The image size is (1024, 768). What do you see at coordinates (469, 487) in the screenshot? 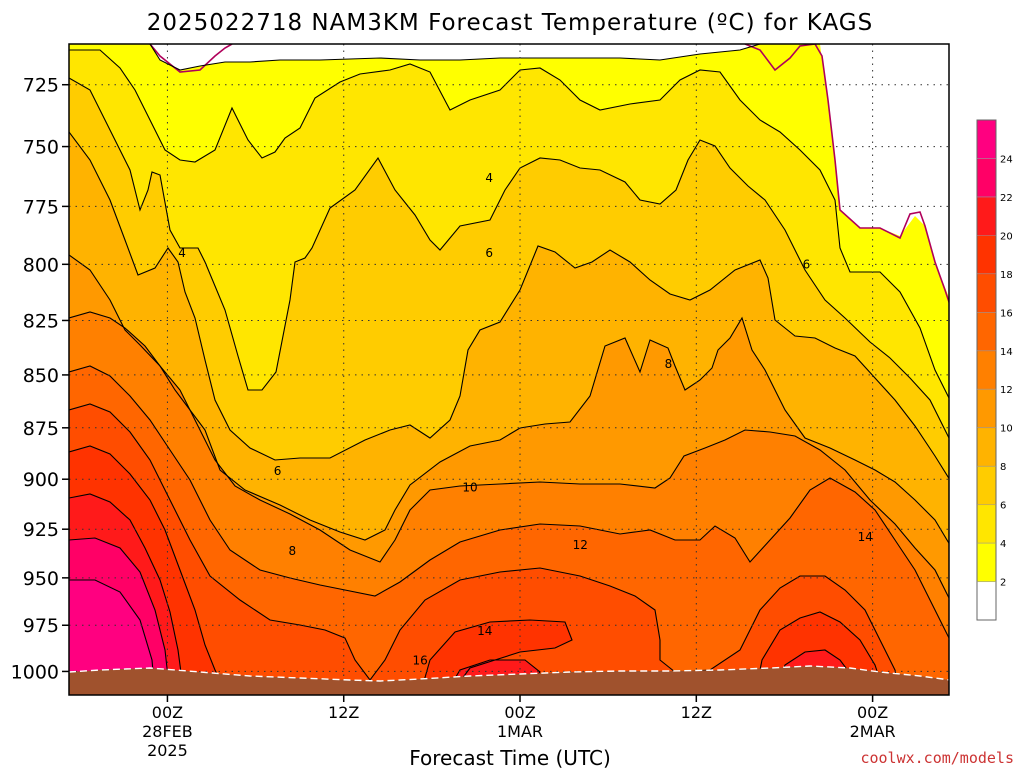
I see `contour-label: 10` at bounding box center [469, 487].